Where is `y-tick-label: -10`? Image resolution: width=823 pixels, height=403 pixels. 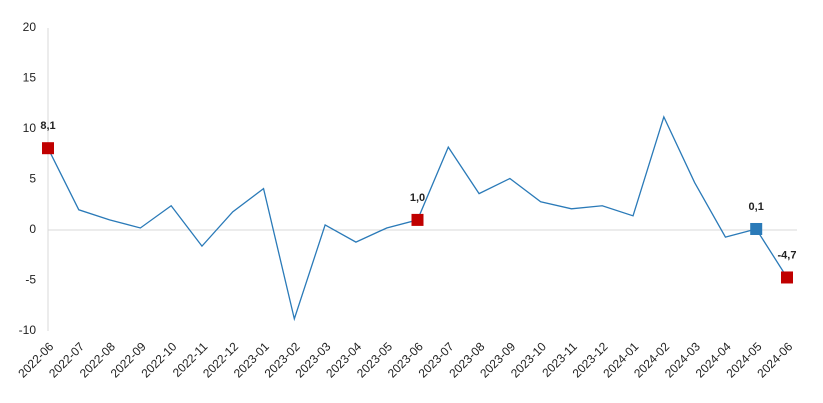 y-tick-label: -10 is located at coordinates (28, 330).